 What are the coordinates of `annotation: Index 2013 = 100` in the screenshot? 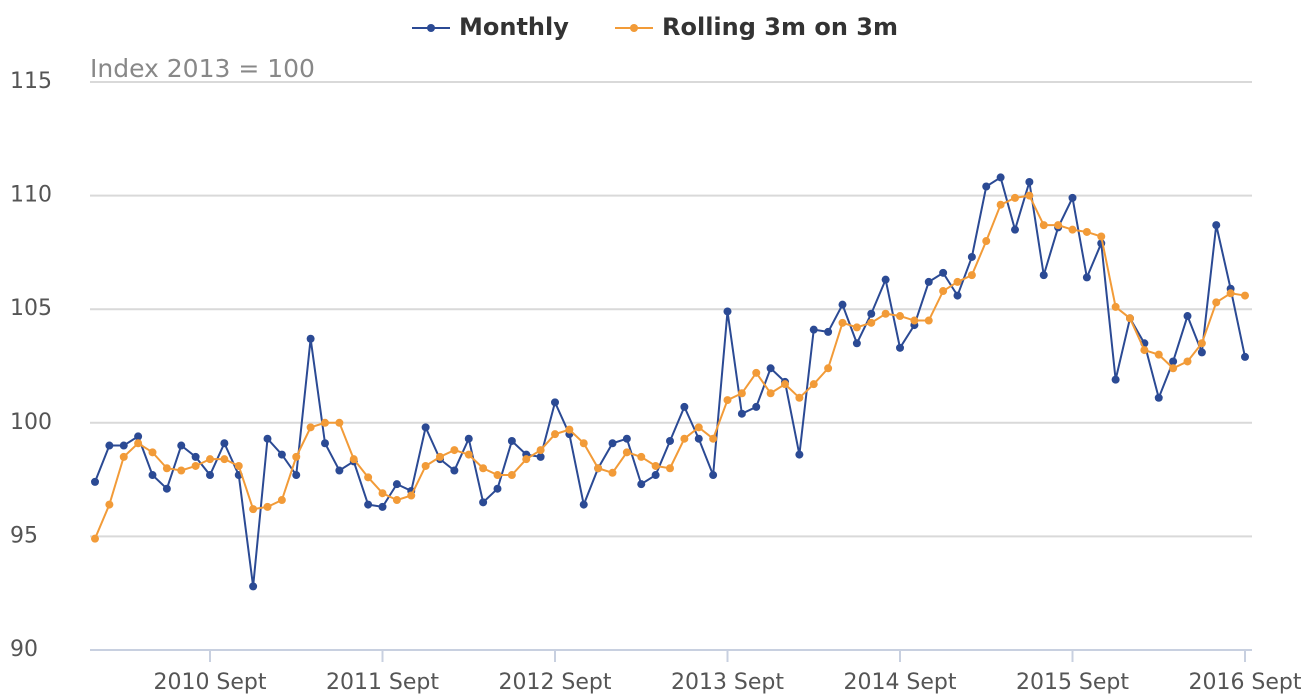 It's located at (202, 68).